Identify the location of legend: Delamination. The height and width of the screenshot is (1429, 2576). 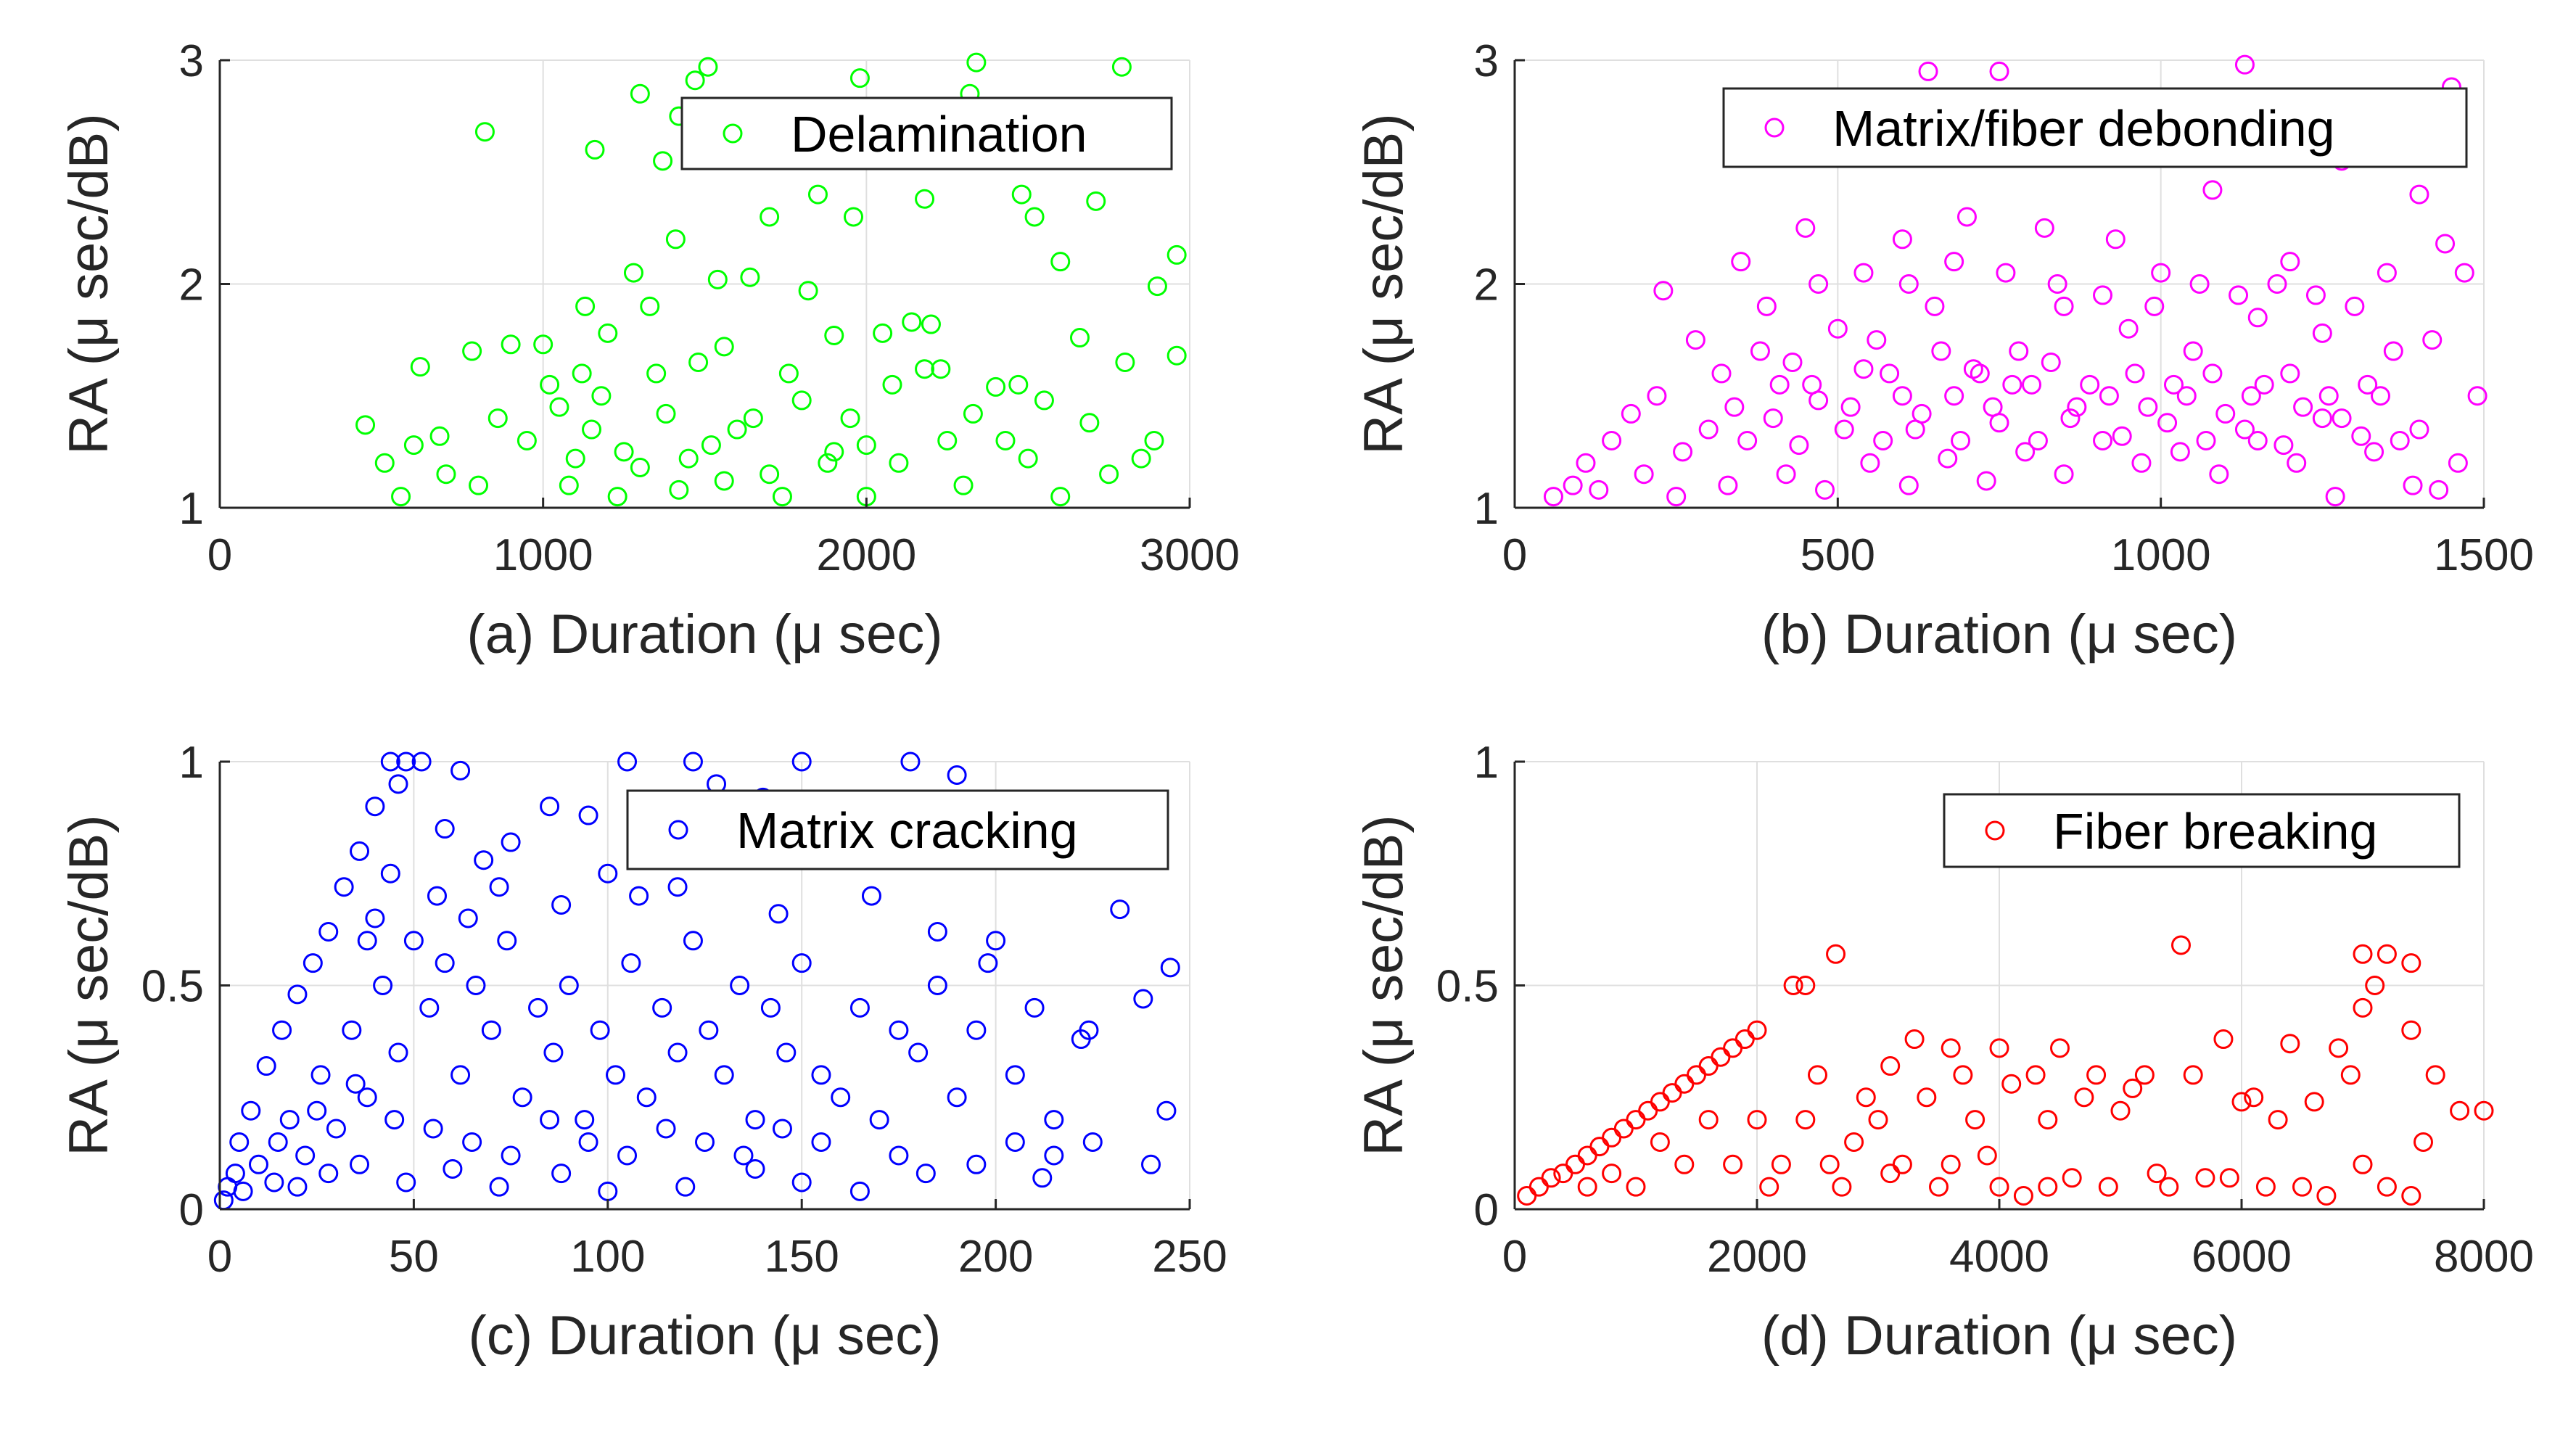
(927, 133).